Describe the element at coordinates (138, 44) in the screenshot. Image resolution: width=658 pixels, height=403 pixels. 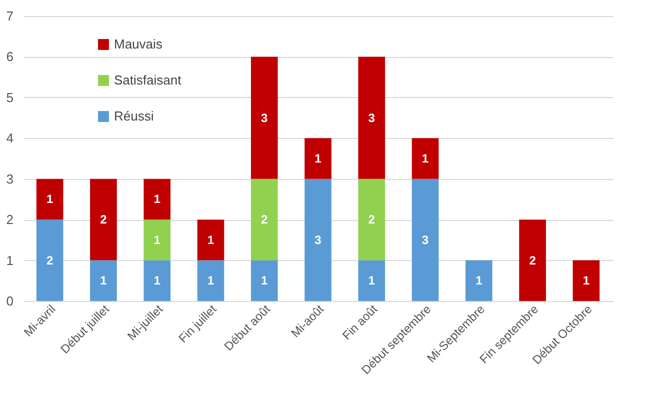
I see `legend-label: Mauvais` at that location.